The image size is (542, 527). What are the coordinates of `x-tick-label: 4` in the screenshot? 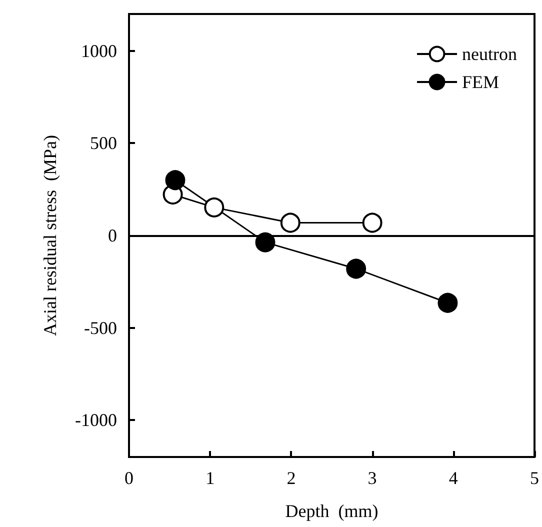 It's located at (453, 478).